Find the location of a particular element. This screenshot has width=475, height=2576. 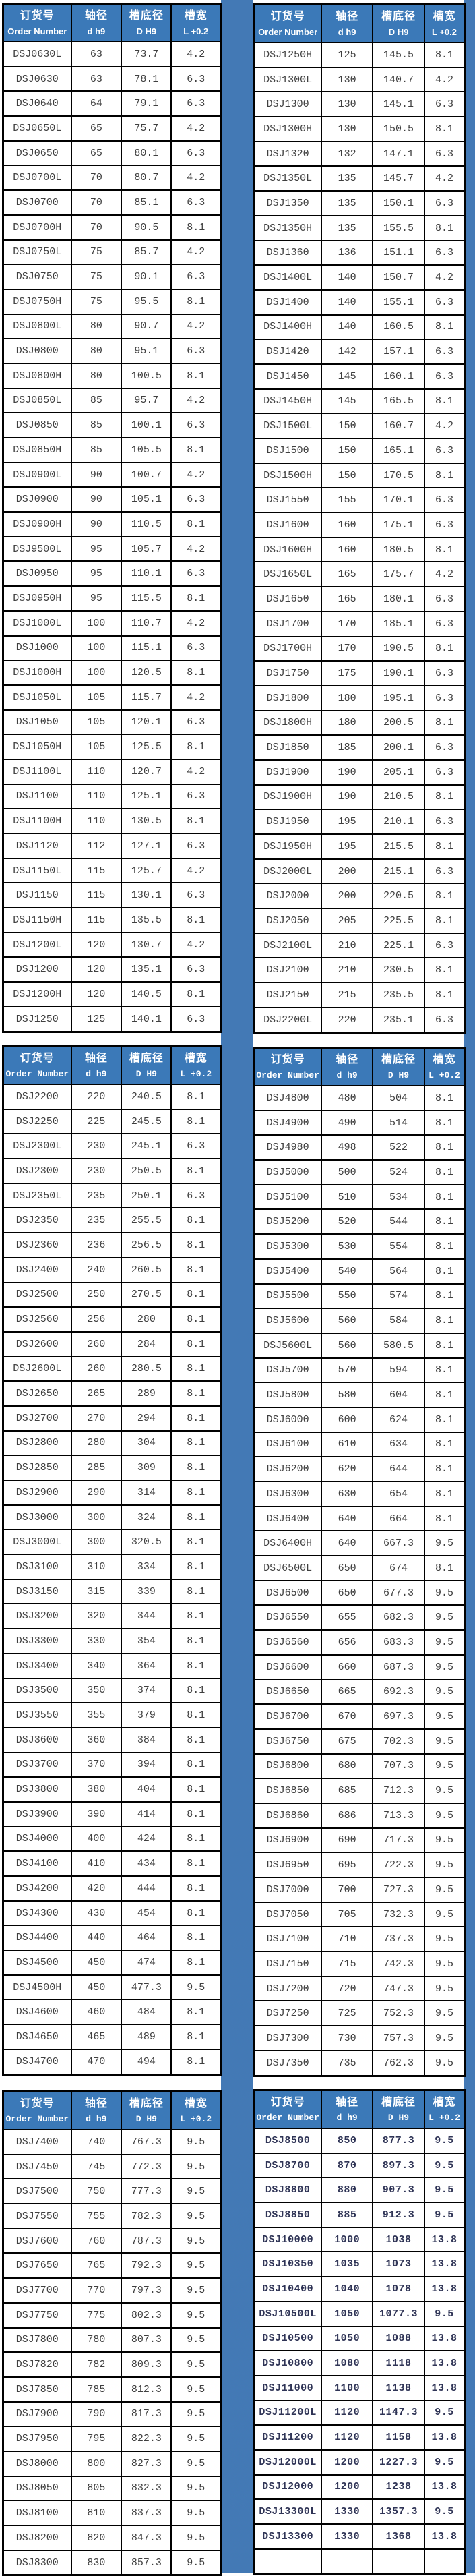

col-header-order-number-en: Order Number is located at coordinates (37, 31).